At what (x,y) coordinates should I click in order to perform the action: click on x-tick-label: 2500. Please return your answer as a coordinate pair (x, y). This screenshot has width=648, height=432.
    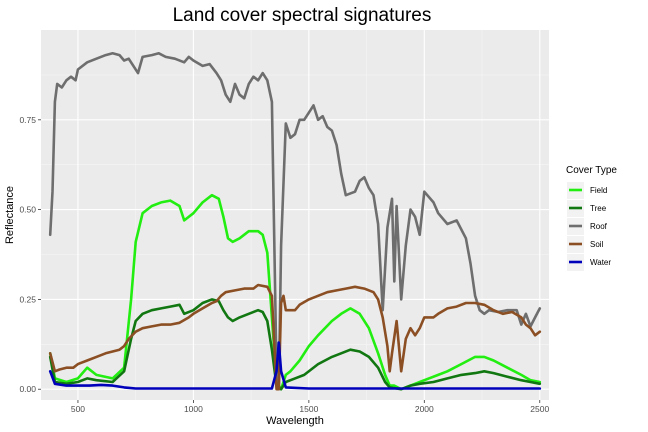
    Looking at the image, I should click on (539, 409).